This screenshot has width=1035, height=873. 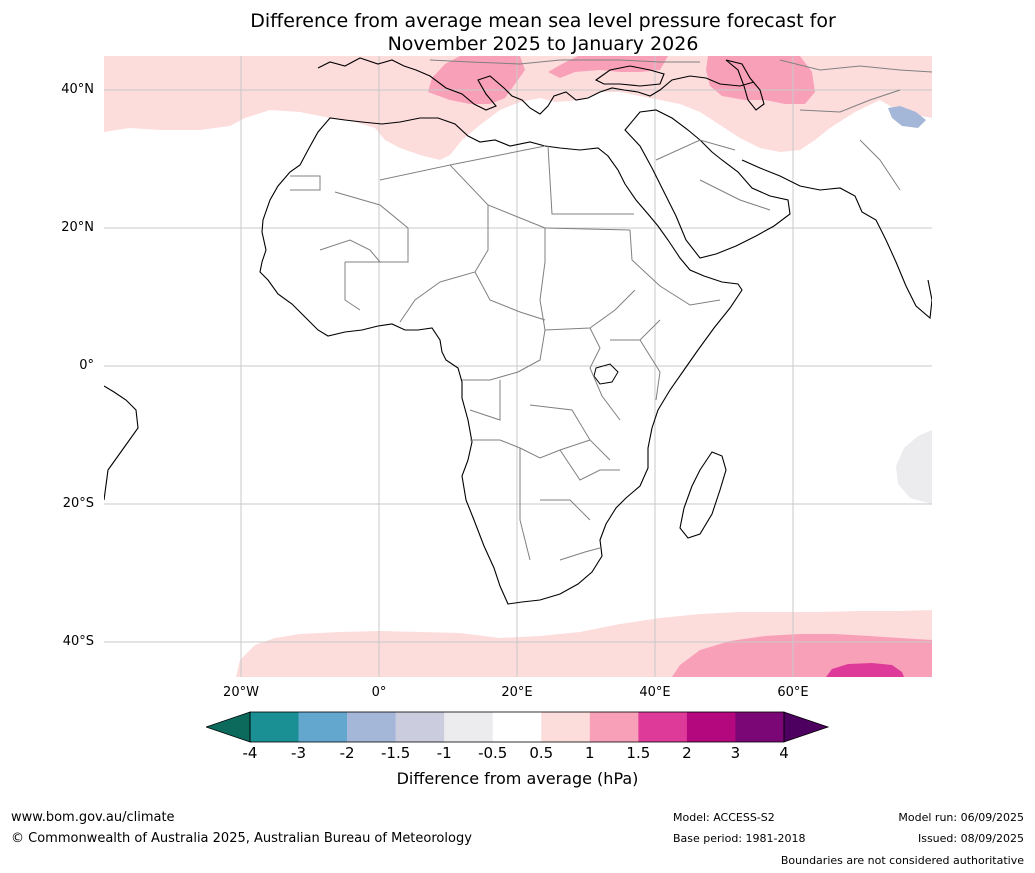 What do you see at coordinates (687, 753) in the screenshot?
I see `colorbar-tick-label: 2` at bounding box center [687, 753].